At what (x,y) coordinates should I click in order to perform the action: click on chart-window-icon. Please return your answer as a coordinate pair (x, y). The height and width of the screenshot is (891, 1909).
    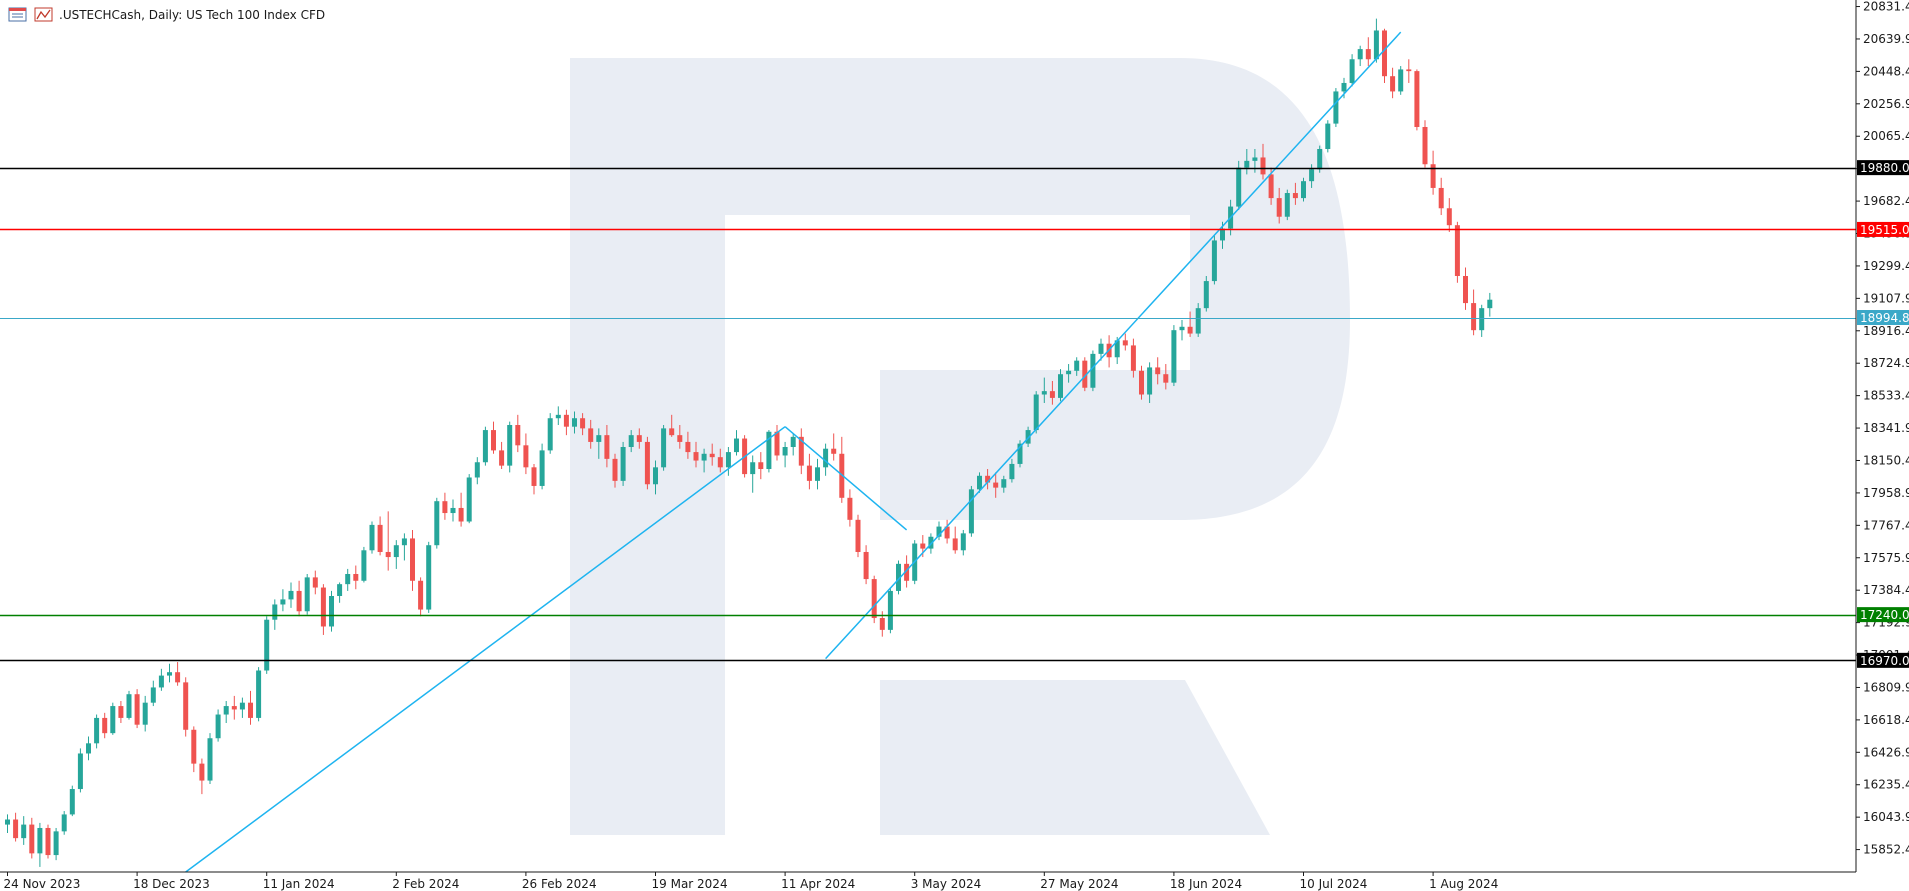
    Looking at the image, I should click on (17, 14).